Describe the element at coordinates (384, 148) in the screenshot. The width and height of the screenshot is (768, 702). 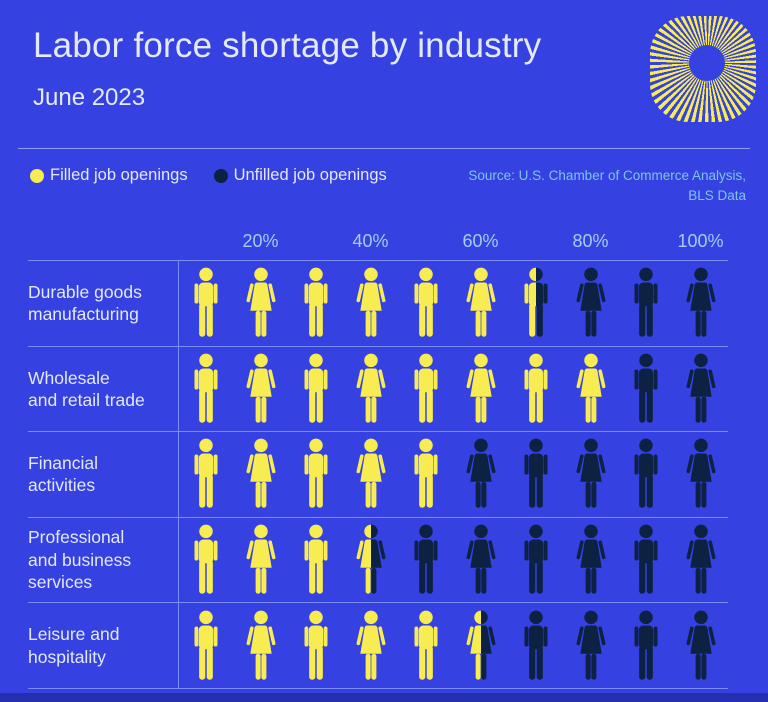
I see `header-divider` at that location.